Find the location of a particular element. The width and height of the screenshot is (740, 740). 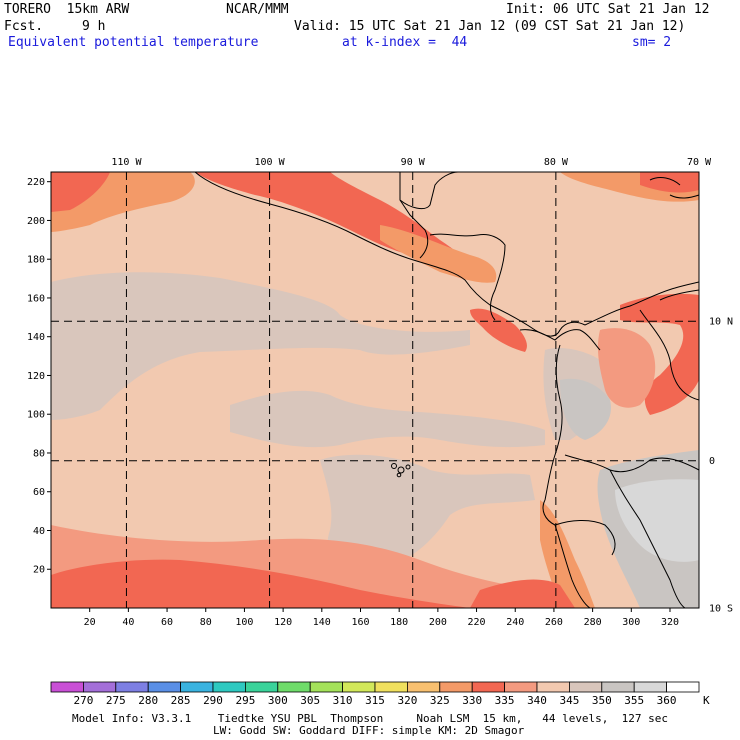

colorbar-label: 275 is located at coordinates (116, 700).